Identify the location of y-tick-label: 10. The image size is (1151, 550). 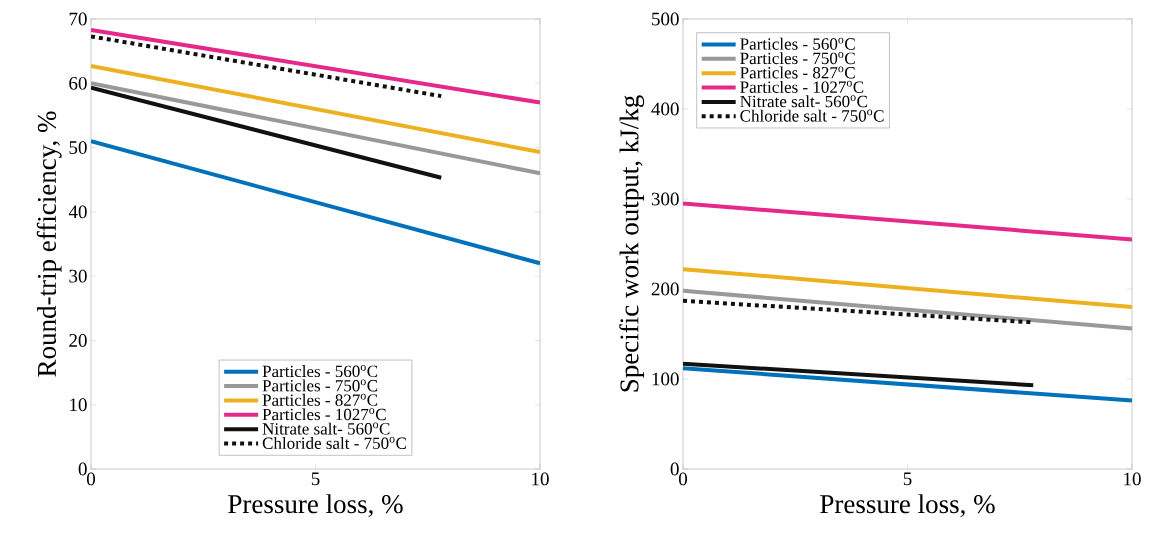
(78, 405).